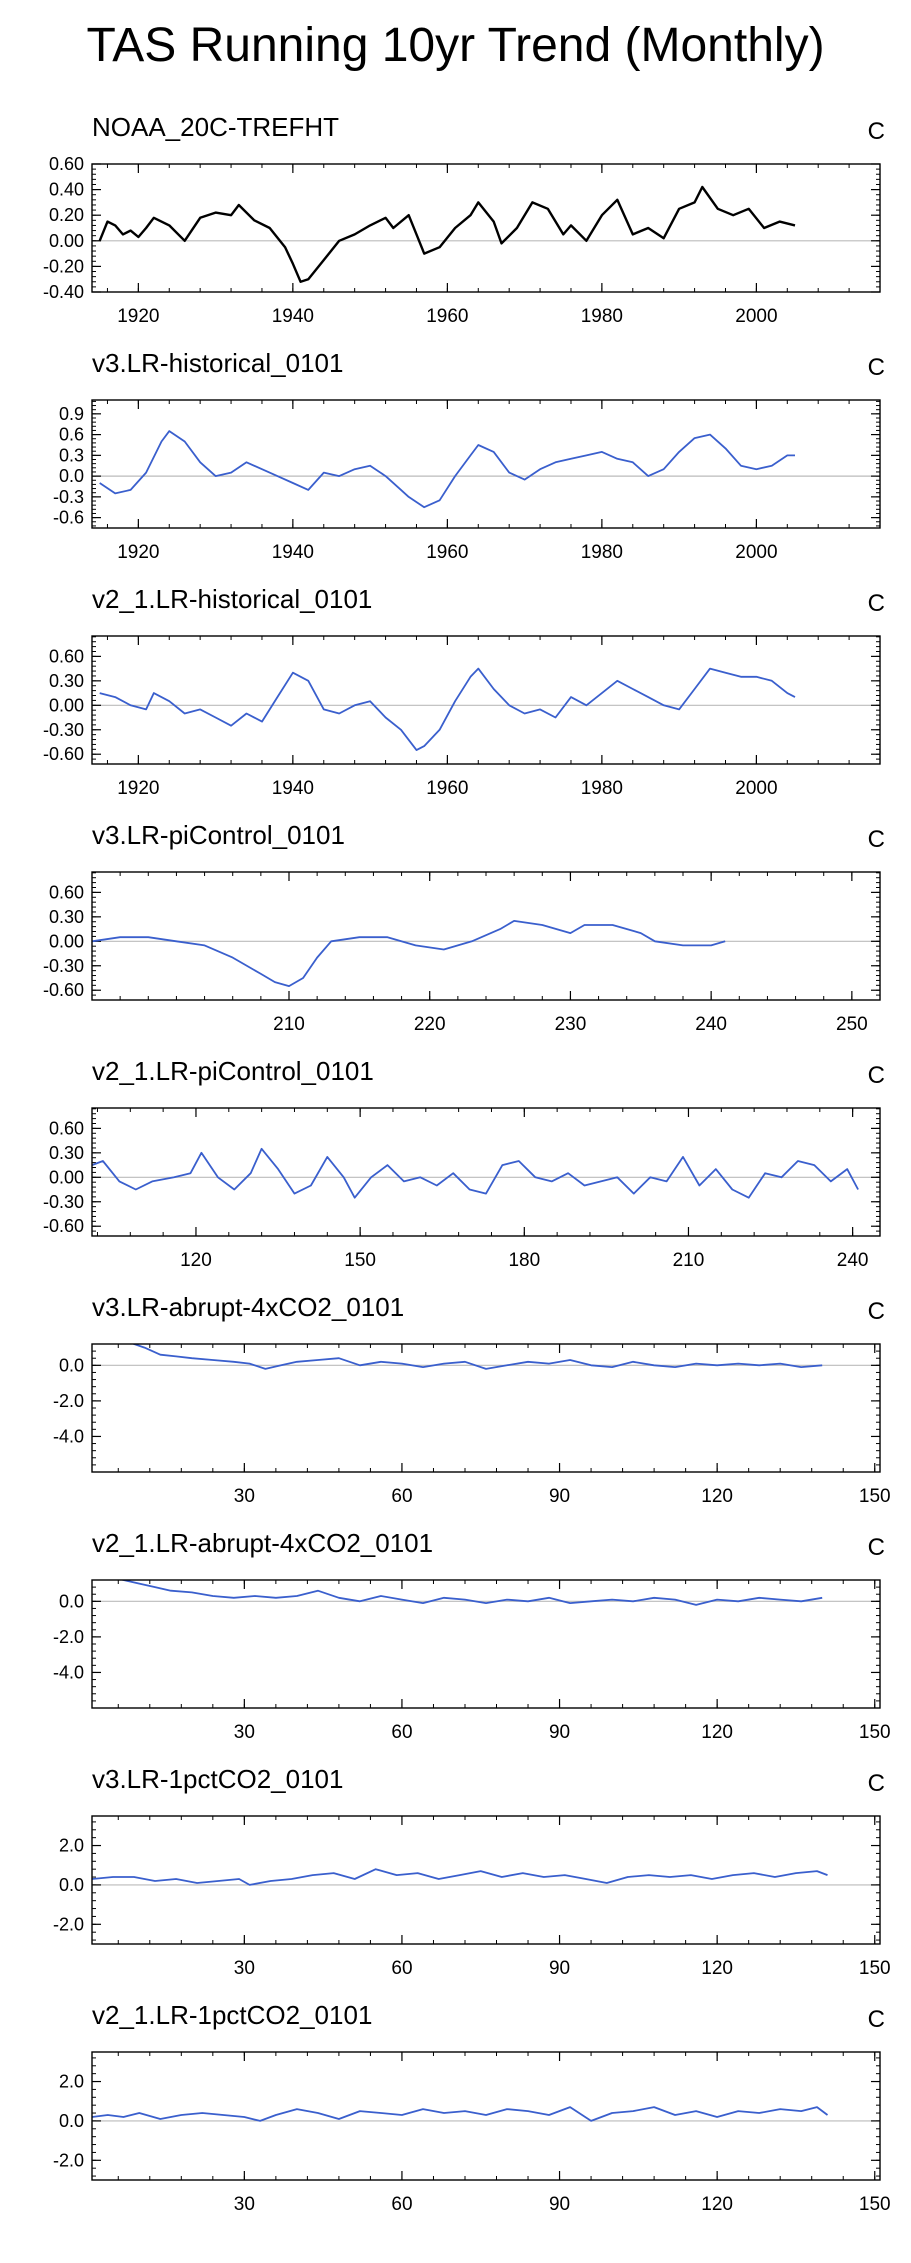 The image size is (911, 2263). I want to click on panel-title: v3.LR-piControl_0101, so click(218, 835).